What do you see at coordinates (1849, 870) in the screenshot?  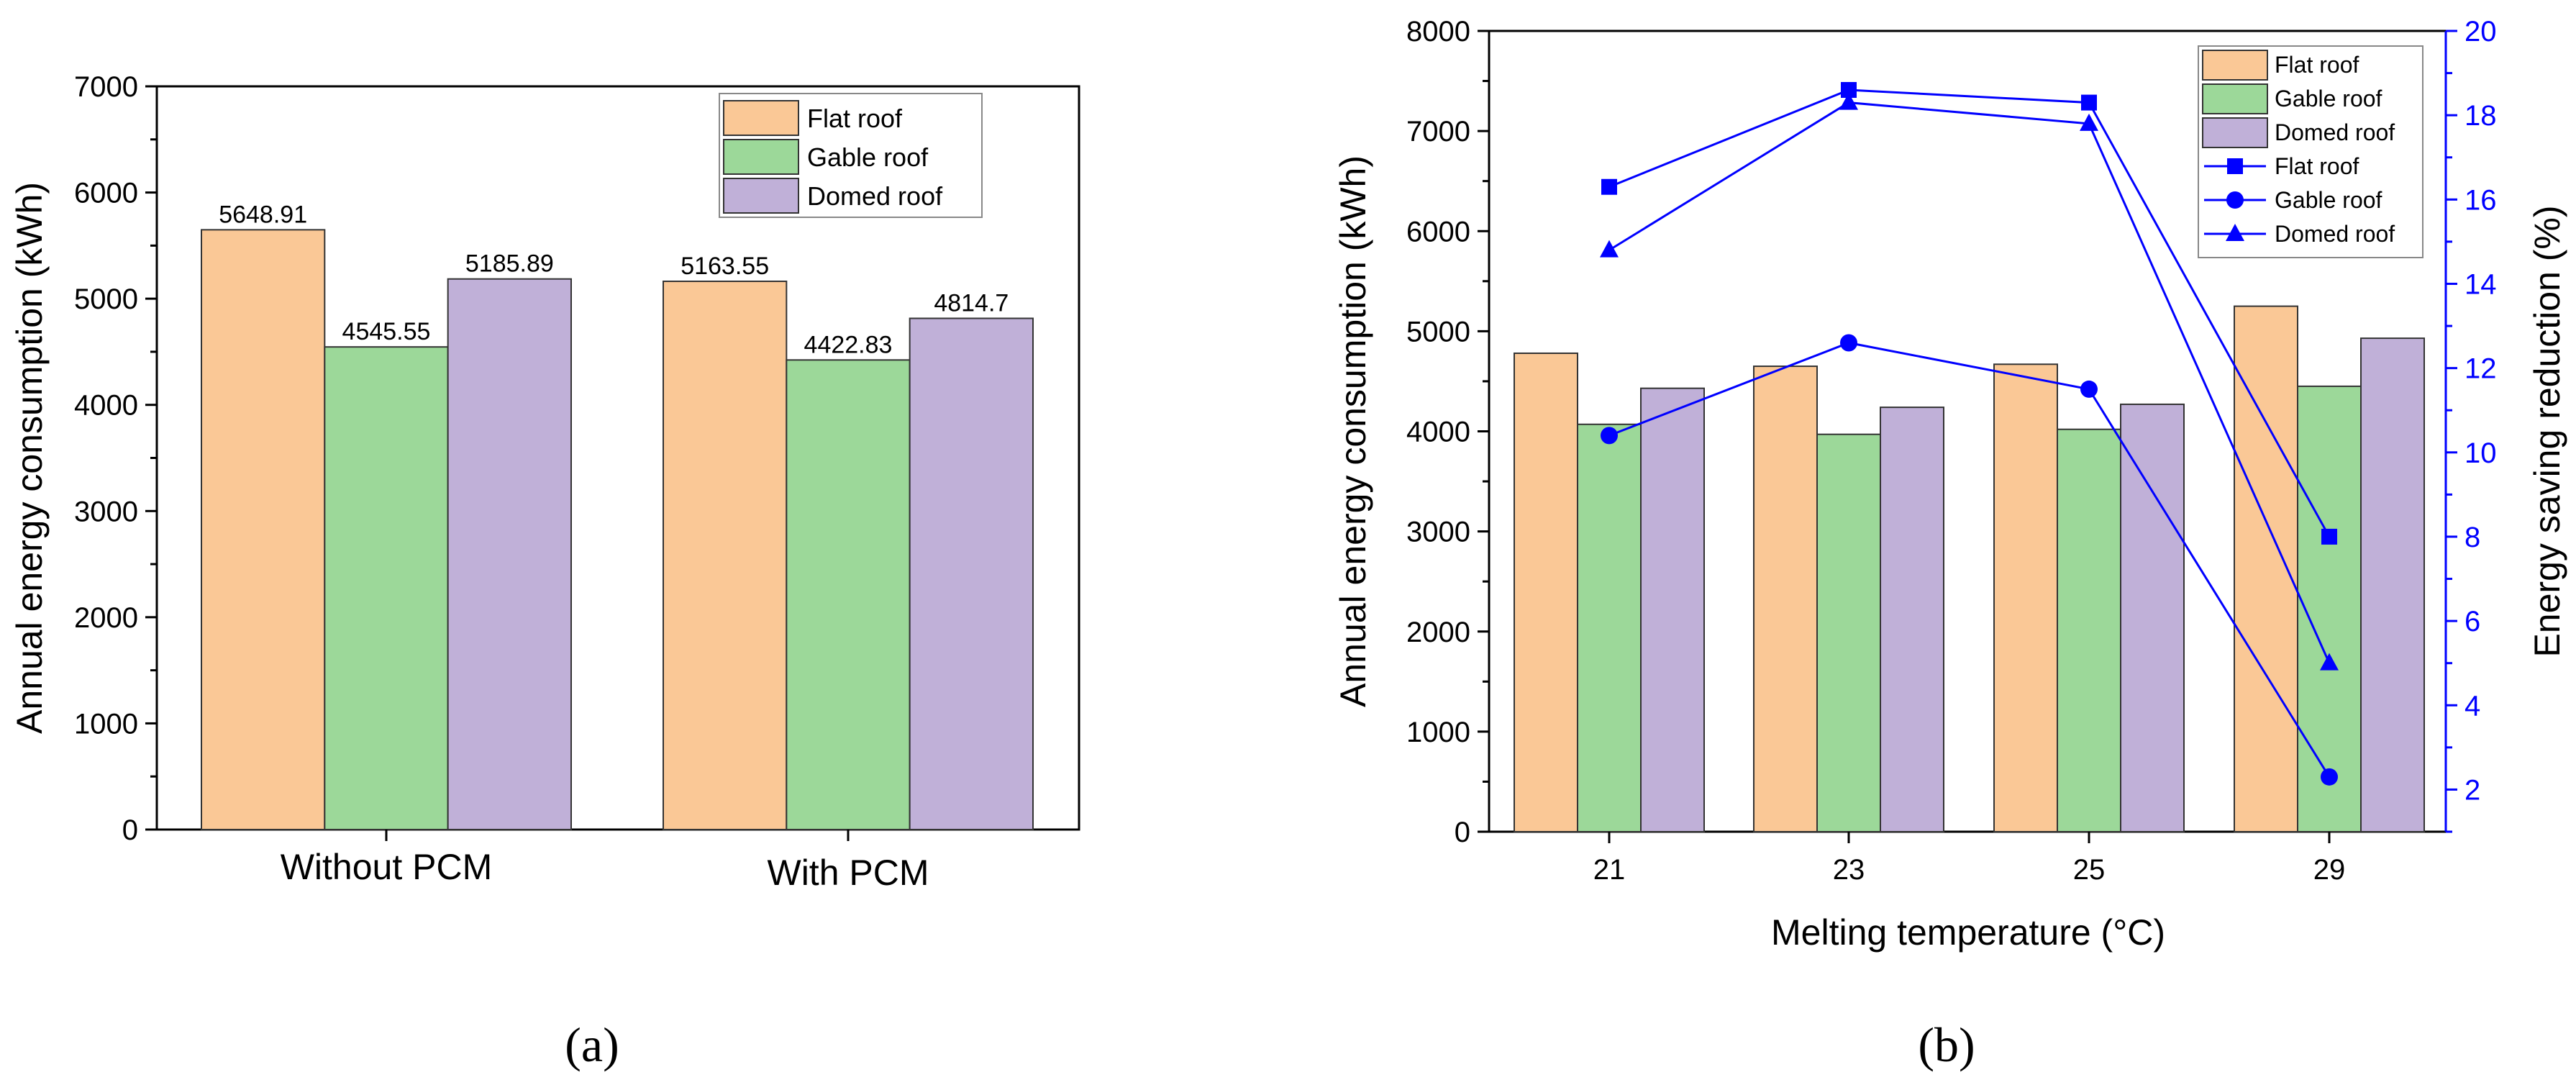 I see `x-tick-label: 23` at bounding box center [1849, 870].